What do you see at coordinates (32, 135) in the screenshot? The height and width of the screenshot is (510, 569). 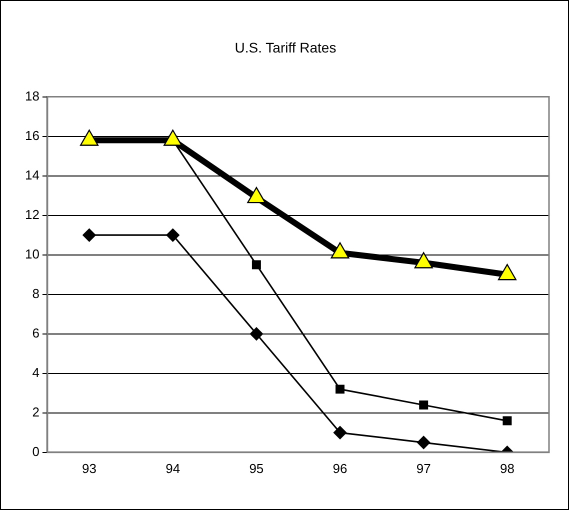 I see `y-tick-label: 16` at bounding box center [32, 135].